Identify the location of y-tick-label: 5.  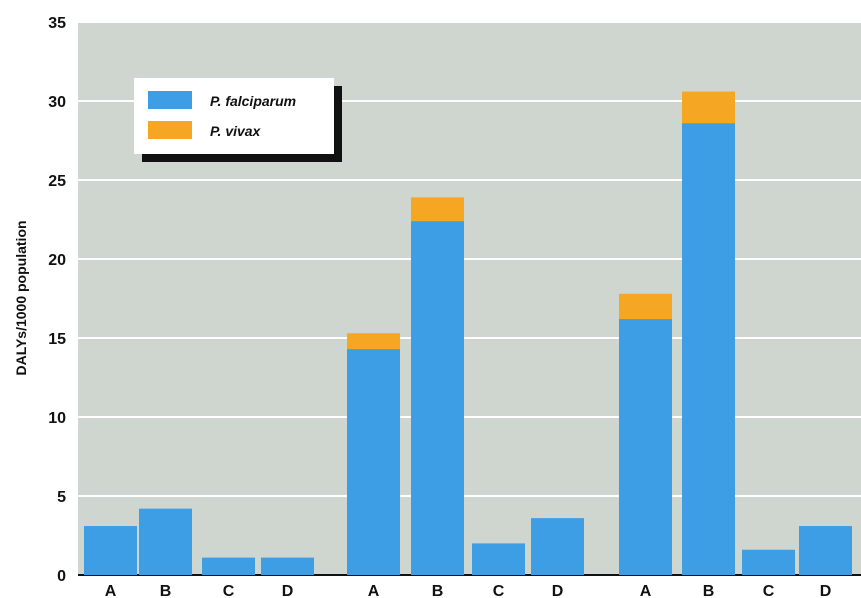
(61, 497).